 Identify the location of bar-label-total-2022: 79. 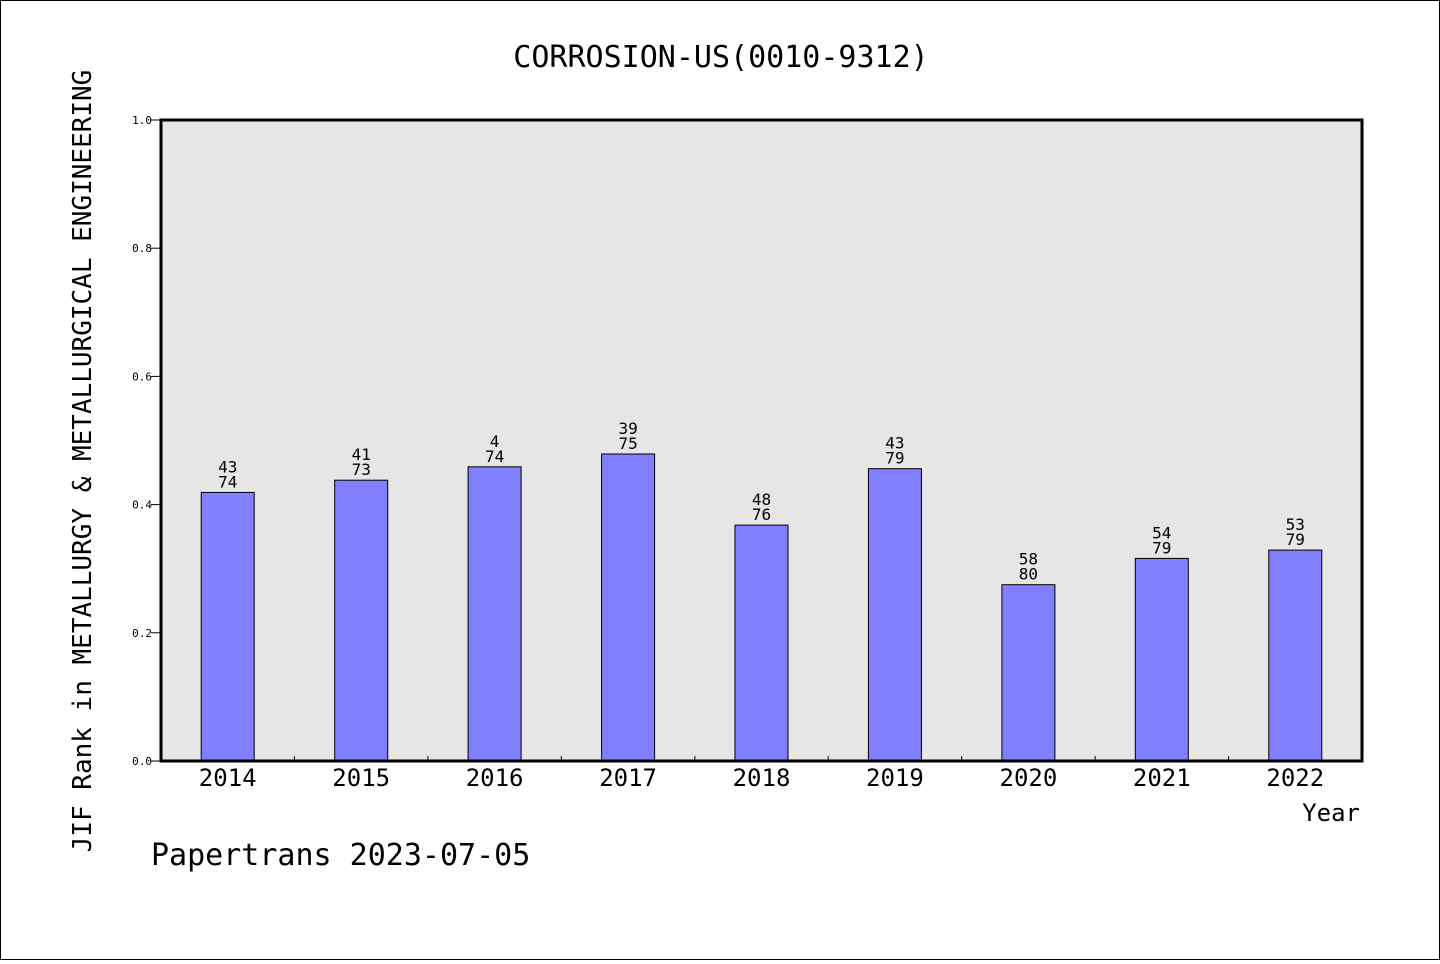
(1295, 539).